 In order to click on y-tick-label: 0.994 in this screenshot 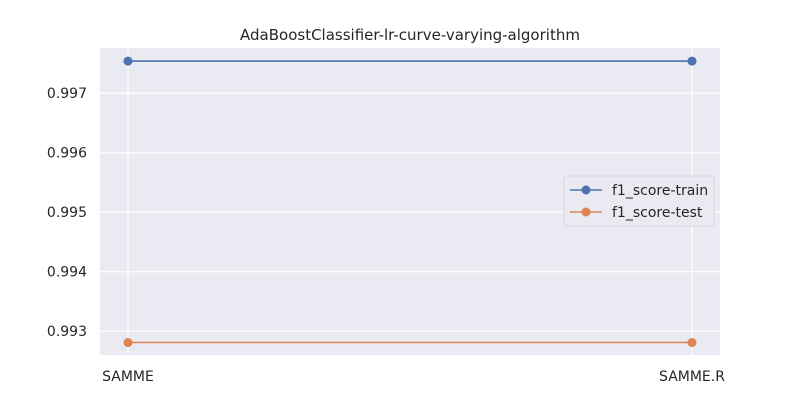, I will do `click(67, 273)`.